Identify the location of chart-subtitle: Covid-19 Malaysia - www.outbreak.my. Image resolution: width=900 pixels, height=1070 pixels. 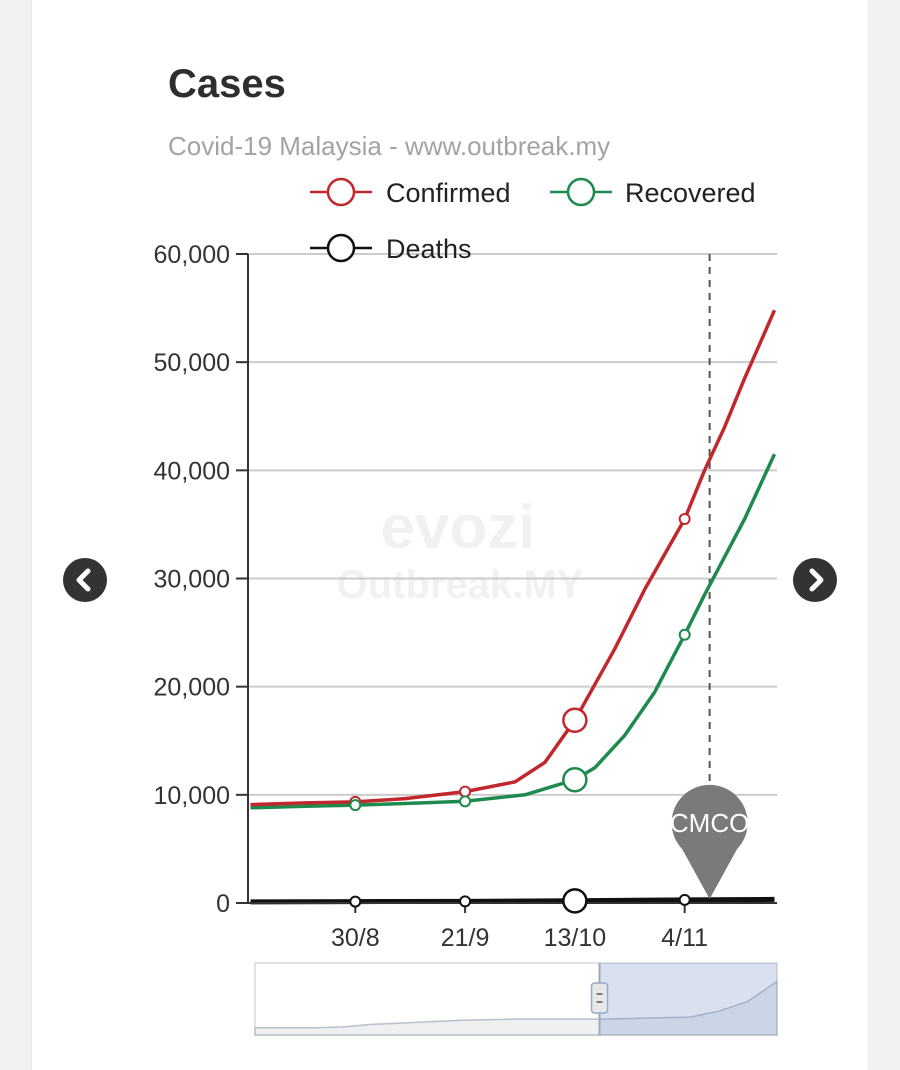
(389, 146).